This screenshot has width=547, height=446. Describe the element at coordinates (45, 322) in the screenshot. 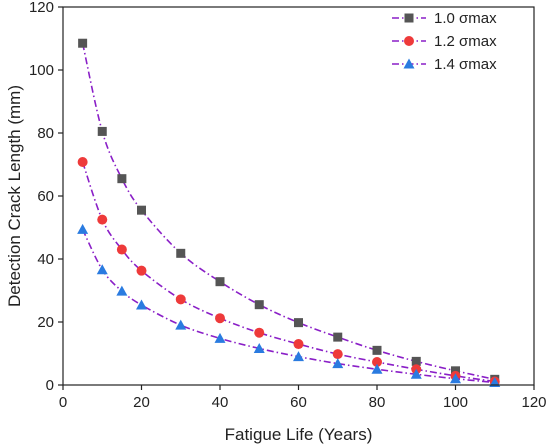

I see `y-tick-label: 20` at that location.